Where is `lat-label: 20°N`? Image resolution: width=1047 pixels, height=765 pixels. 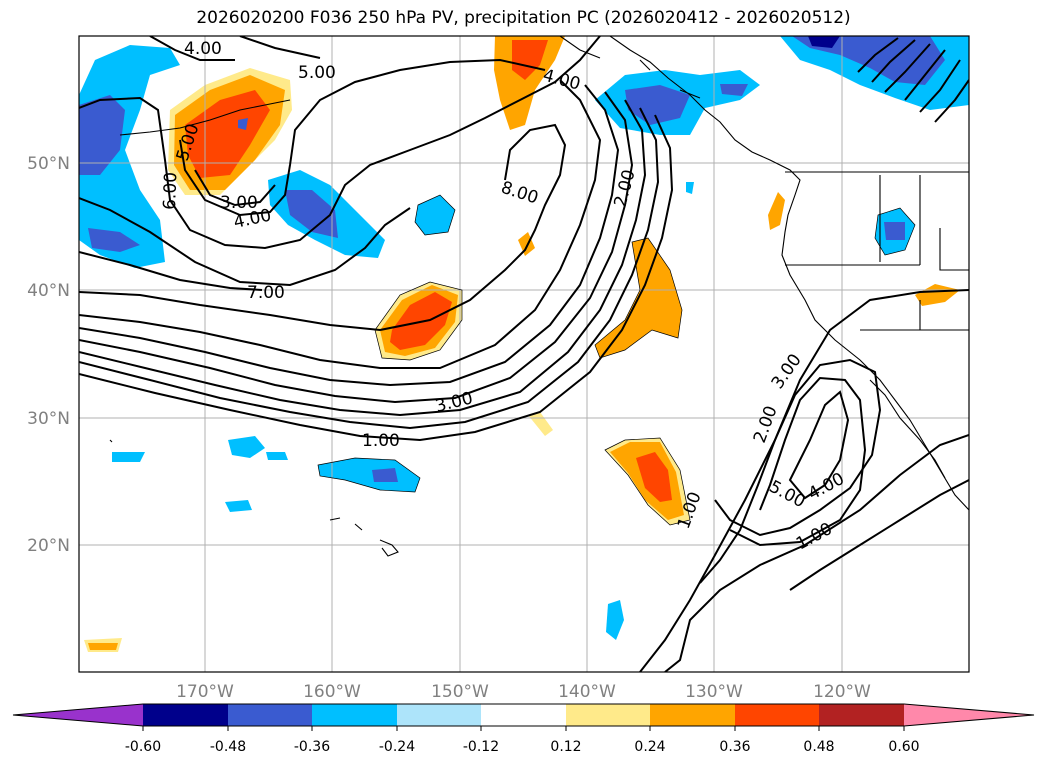 lat-label: 20°N is located at coordinates (48, 546).